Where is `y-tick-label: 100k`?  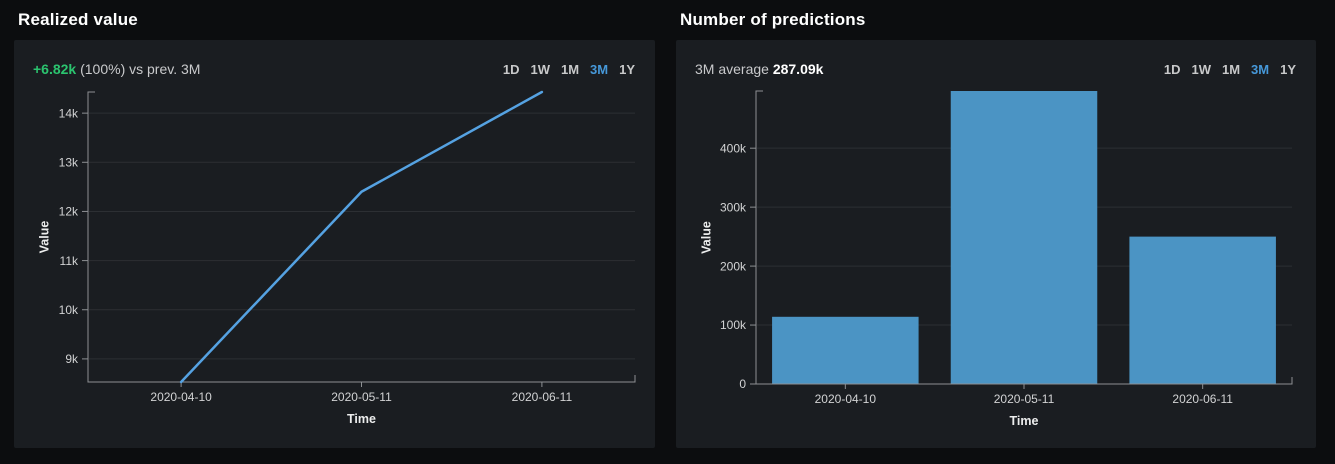
y-tick-label: 100k is located at coordinates (733, 325).